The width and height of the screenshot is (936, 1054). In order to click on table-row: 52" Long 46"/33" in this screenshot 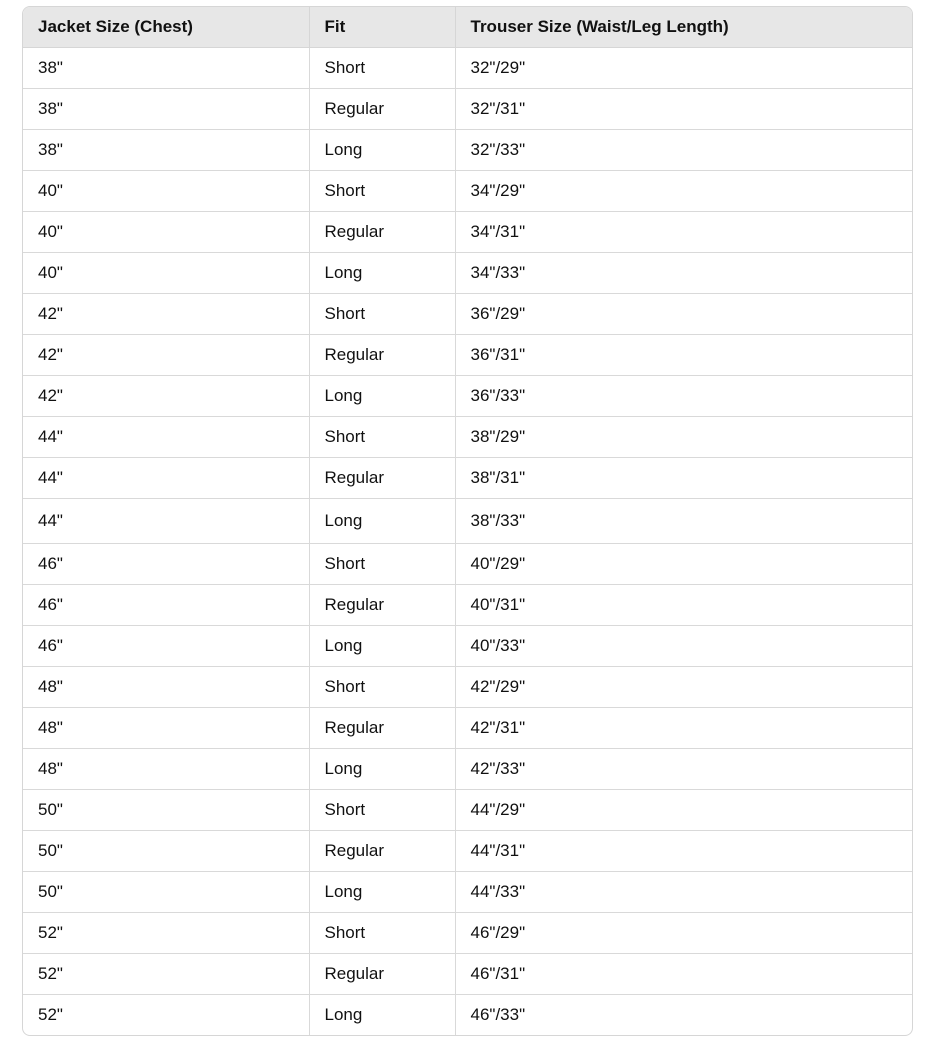, I will do `click(467, 1014)`.